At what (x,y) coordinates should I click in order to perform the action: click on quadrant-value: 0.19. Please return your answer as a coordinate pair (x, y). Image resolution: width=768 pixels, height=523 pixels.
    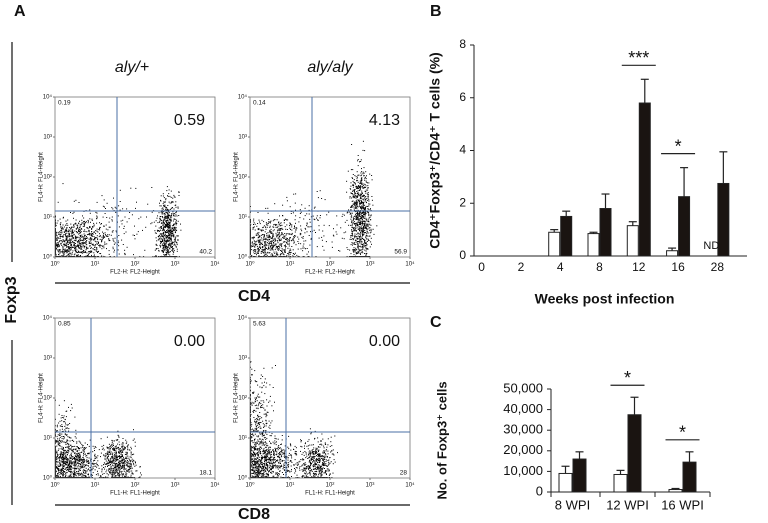
    Looking at the image, I should click on (64, 103).